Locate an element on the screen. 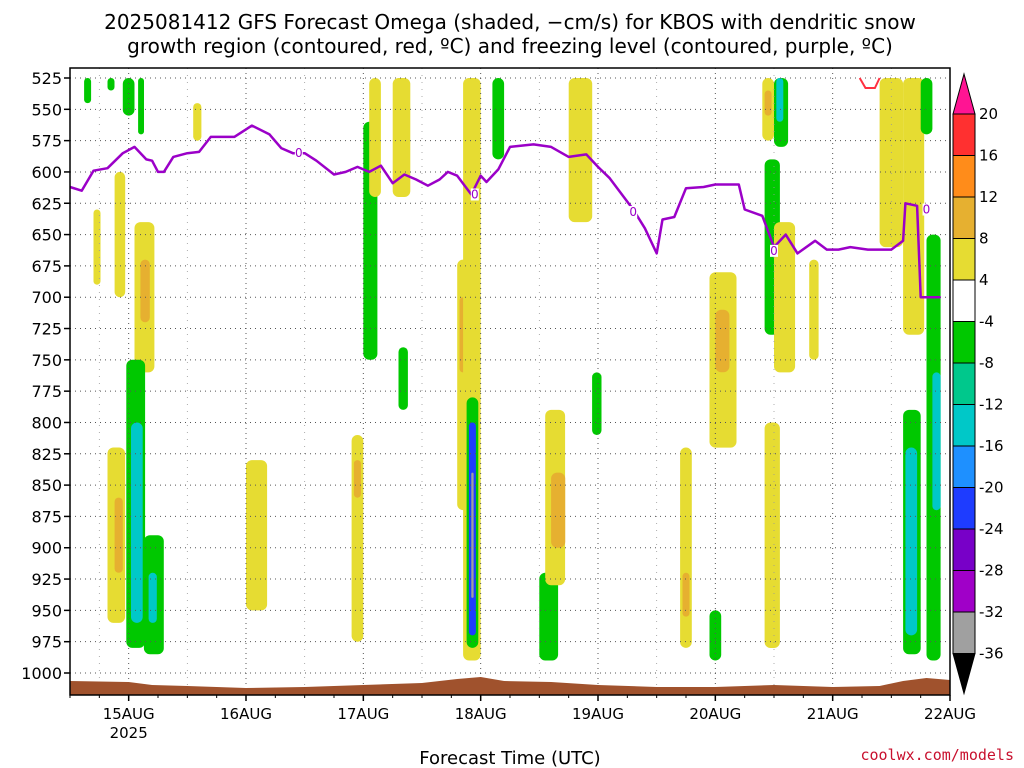 Image resolution: width=1024 pixels, height=768 pixels. freezing-level-label-3: 0 is located at coordinates (774, 251).